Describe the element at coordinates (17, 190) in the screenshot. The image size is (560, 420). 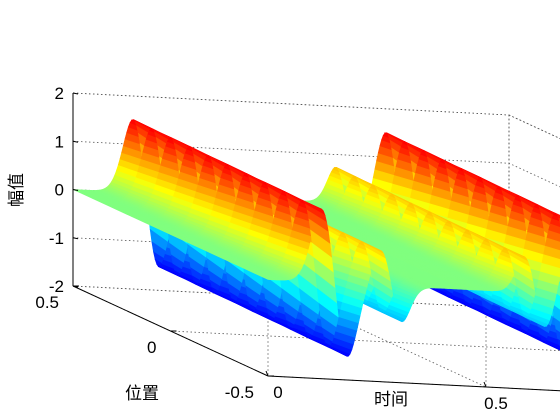
I see `z-axis-label: 幅值` at that location.